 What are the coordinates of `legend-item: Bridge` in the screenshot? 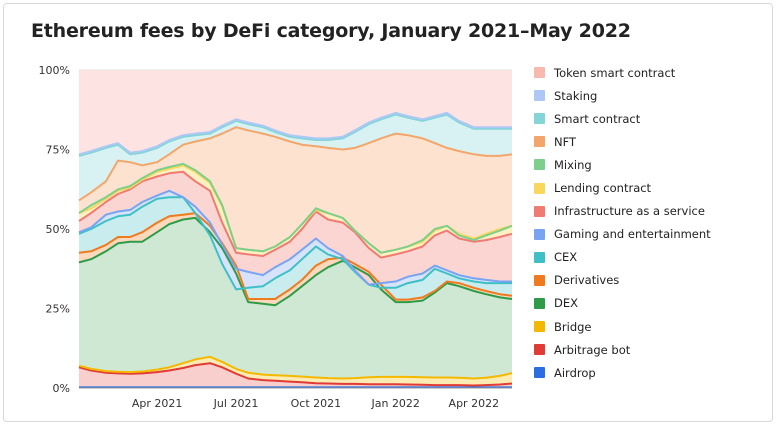 It's located at (649, 326).